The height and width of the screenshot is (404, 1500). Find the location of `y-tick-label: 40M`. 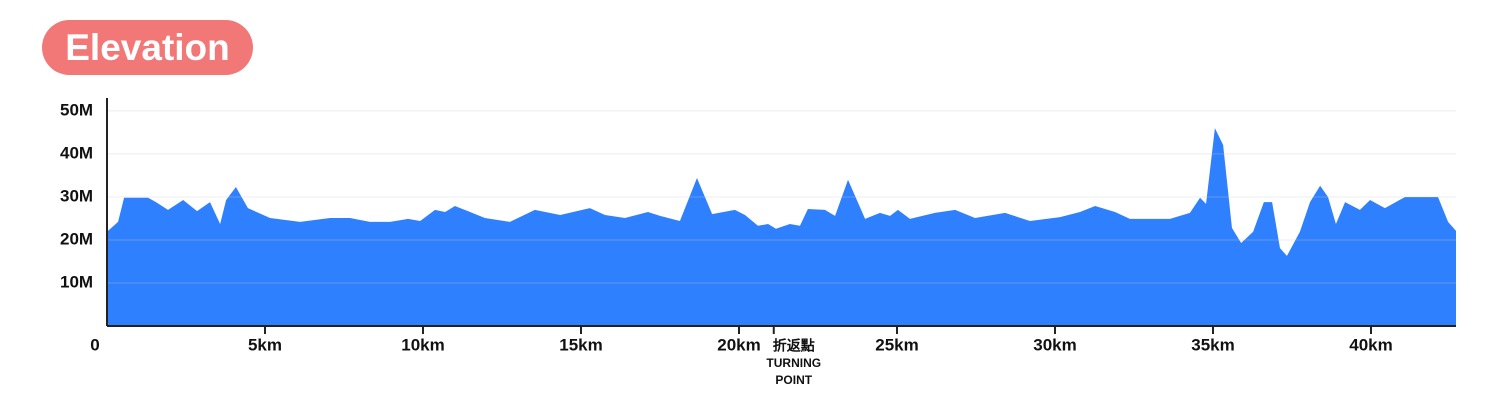

y-tick-label: 40M is located at coordinates (76, 152).